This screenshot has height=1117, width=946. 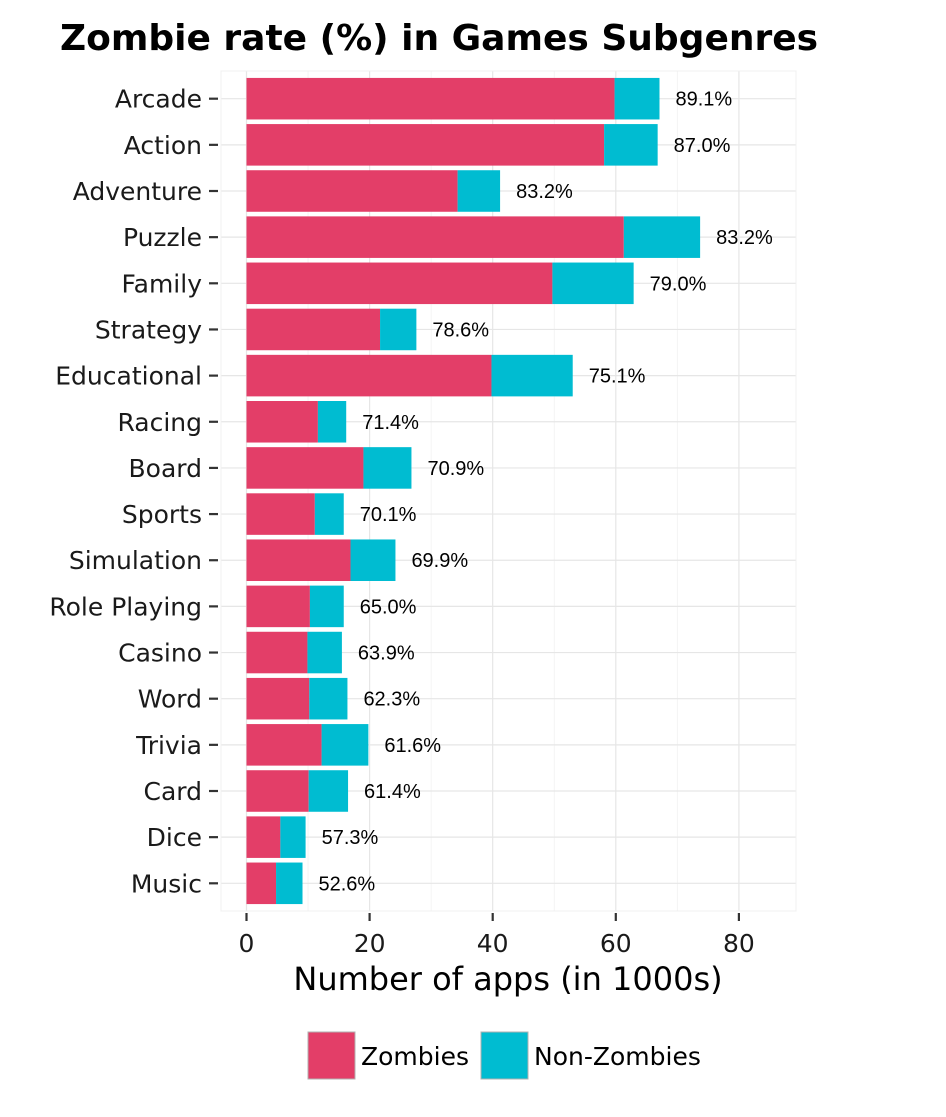 I want to click on rate-label-strategy: 78.6%, so click(x=460, y=330).